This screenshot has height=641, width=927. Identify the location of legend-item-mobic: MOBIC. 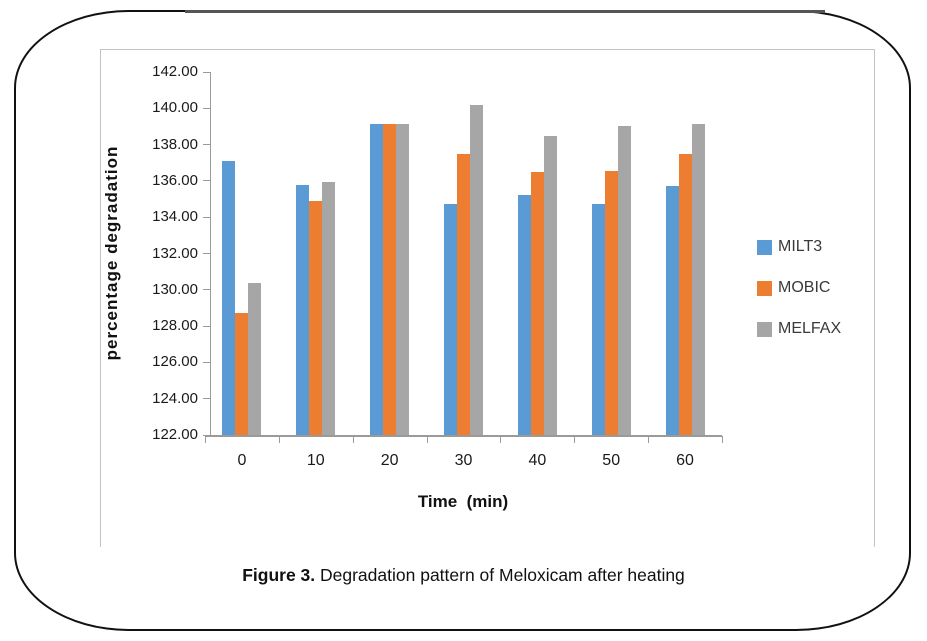
(793, 288).